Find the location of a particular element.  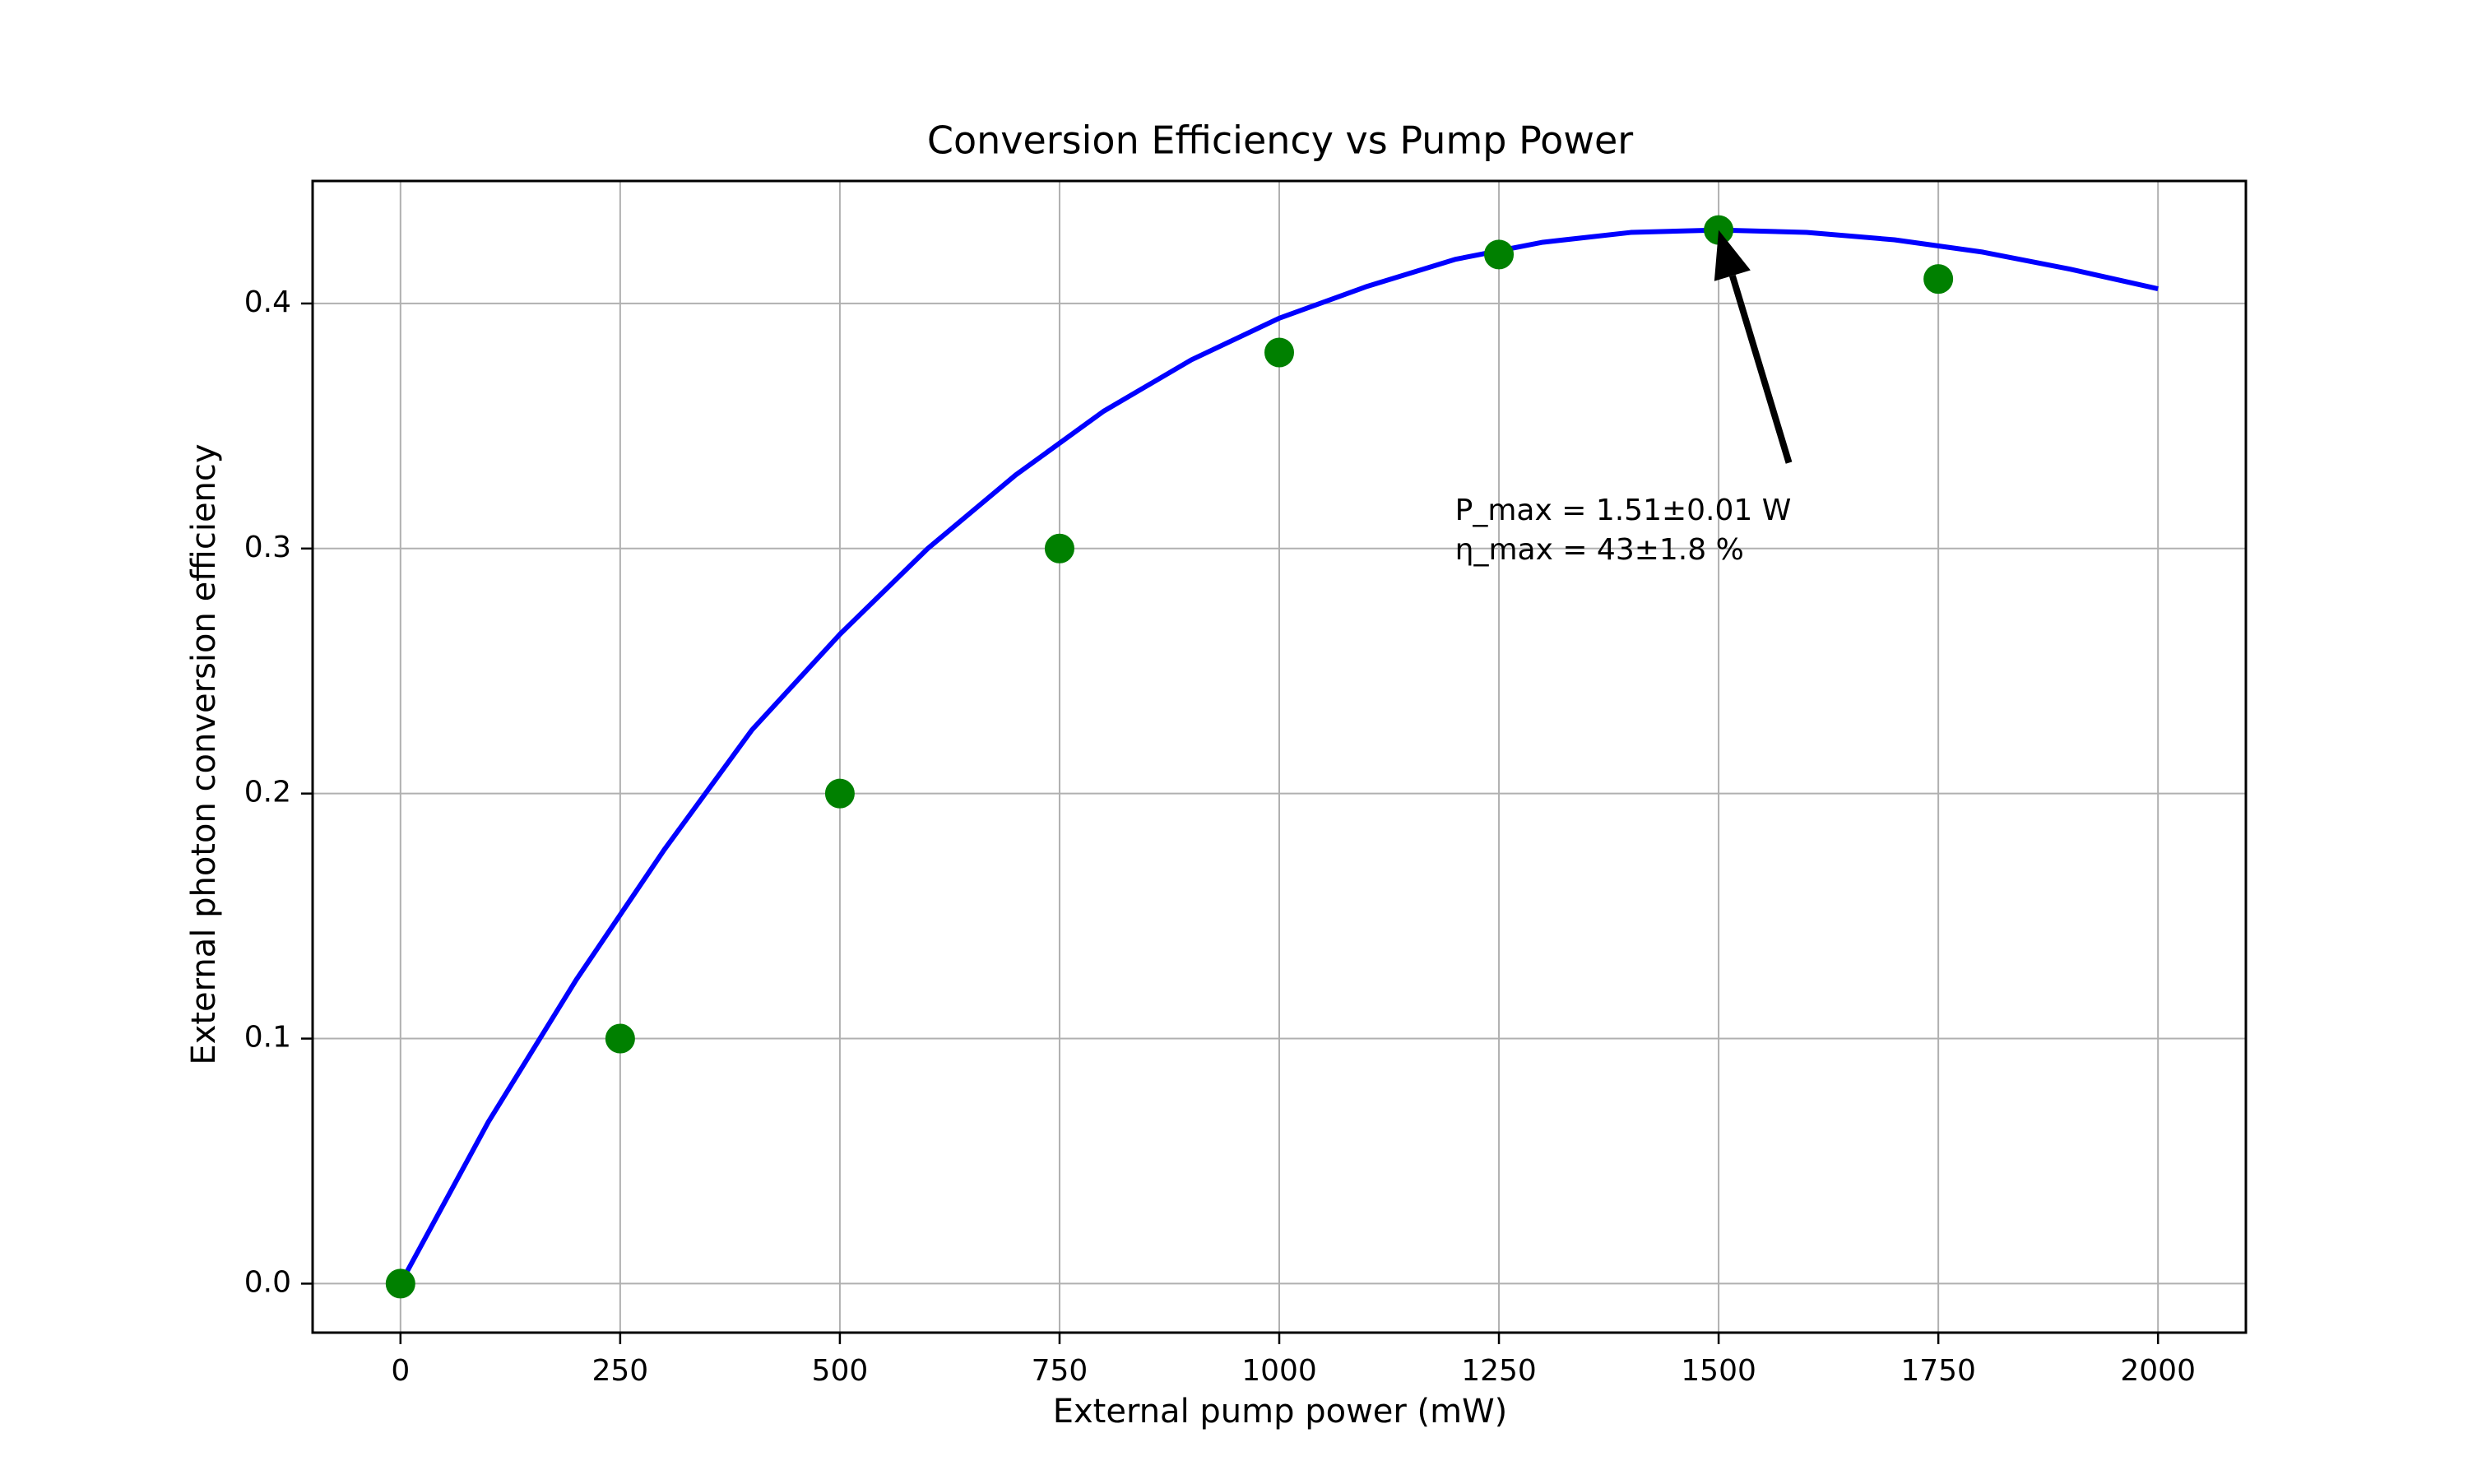

y-tick-label: 0.1 is located at coordinates (267, 1038).